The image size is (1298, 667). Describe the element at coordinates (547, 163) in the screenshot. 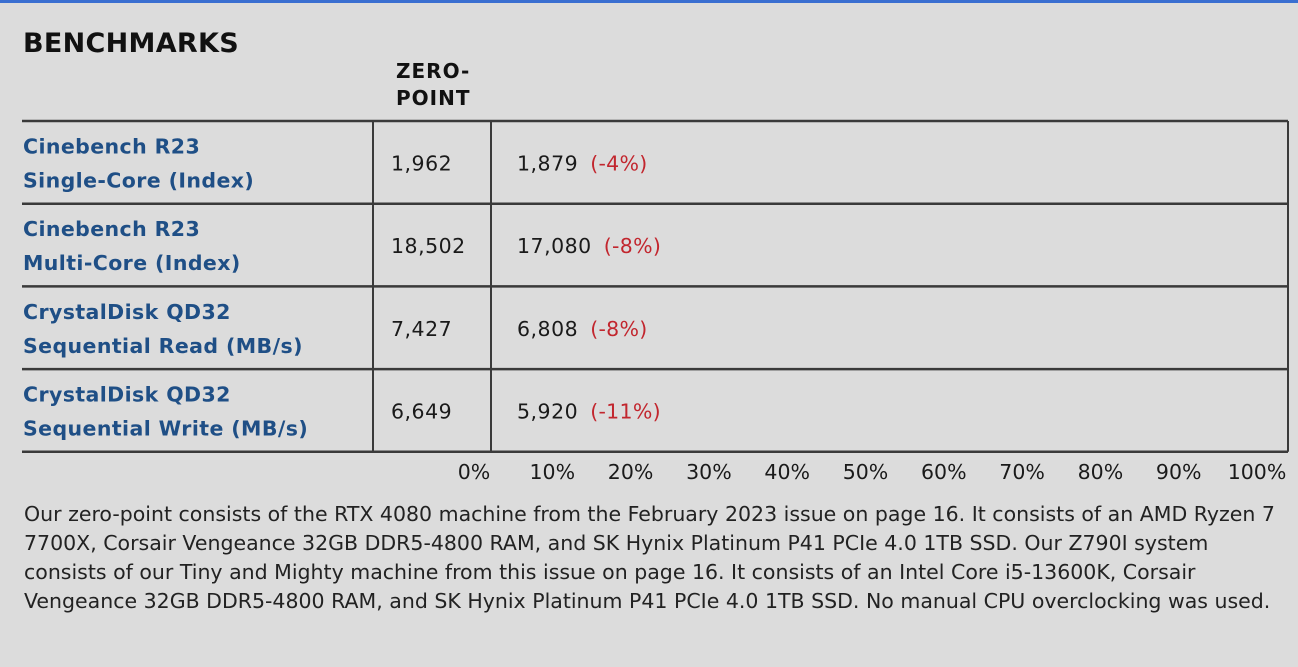

I see `comparison-value: 1,879` at that location.